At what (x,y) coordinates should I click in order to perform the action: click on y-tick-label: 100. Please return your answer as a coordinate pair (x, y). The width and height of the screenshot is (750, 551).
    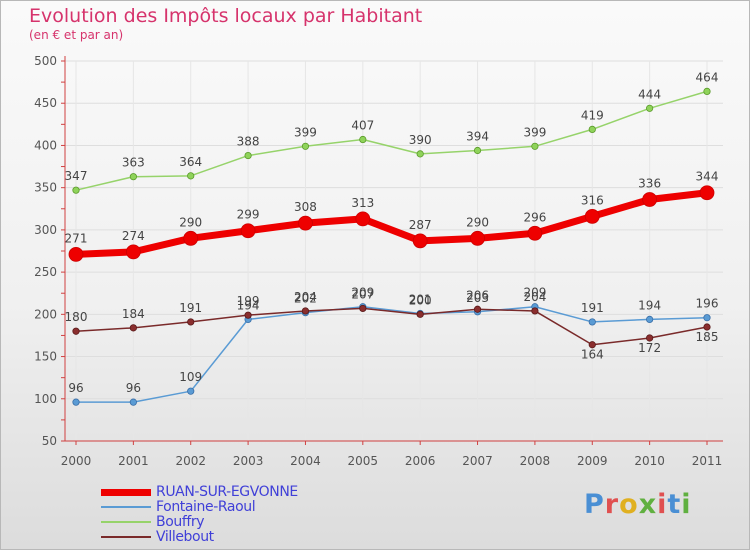
    Looking at the image, I should click on (45, 399).